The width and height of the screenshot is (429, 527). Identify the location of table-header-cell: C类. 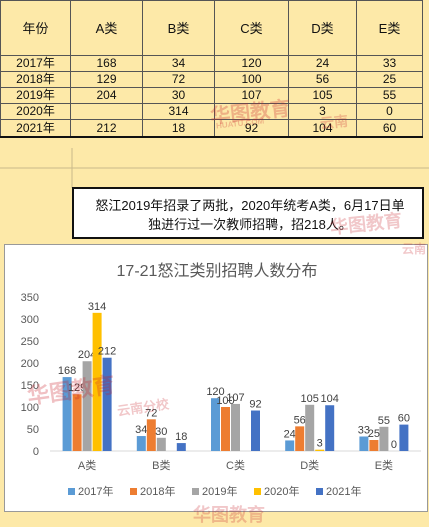
(251, 28).